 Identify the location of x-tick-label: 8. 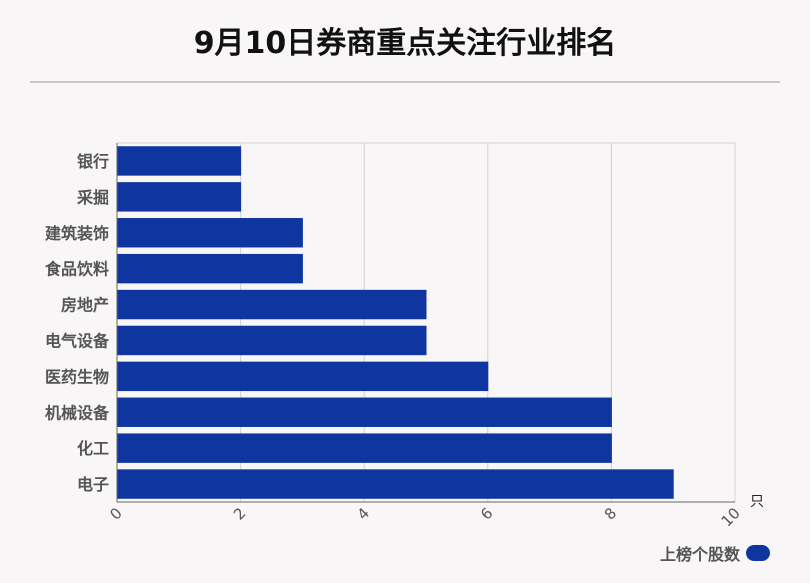
(610, 513).